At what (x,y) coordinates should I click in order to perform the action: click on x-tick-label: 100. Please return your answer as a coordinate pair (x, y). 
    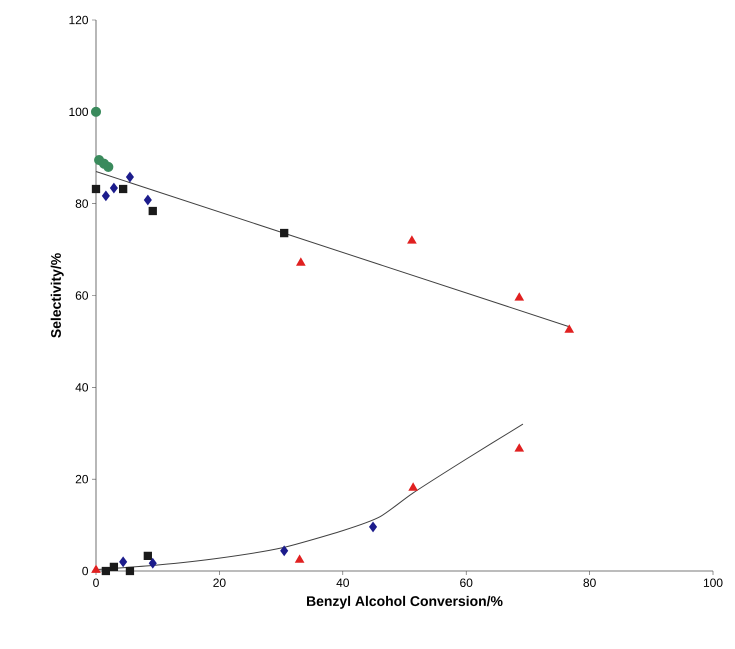
    Looking at the image, I should click on (713, 582).